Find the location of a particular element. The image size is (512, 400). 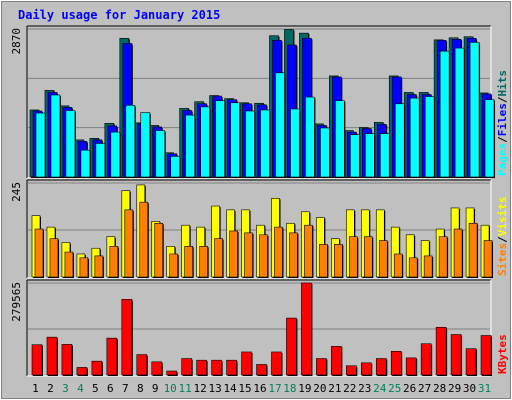

x-tick-label: 13 is located at coordinates (214, 388).